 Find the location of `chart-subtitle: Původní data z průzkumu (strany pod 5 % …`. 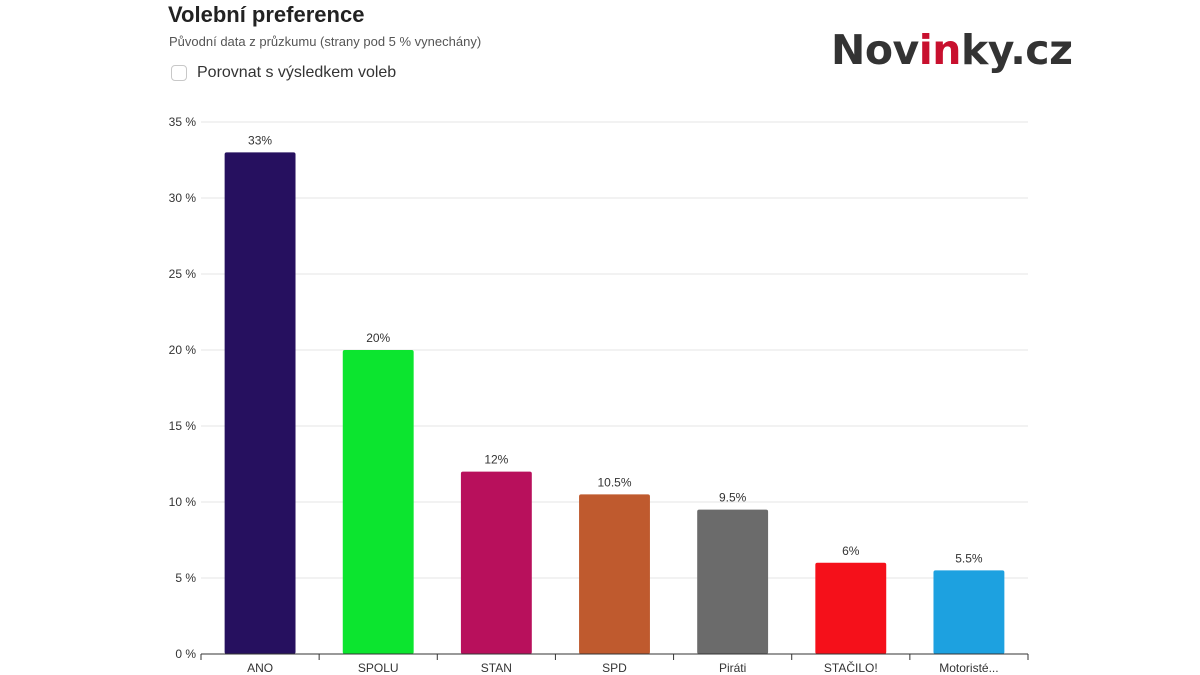

chart-subtitle: Původní data z průzkumu (strany pod 5 % … is located at coordinates (325, 41).